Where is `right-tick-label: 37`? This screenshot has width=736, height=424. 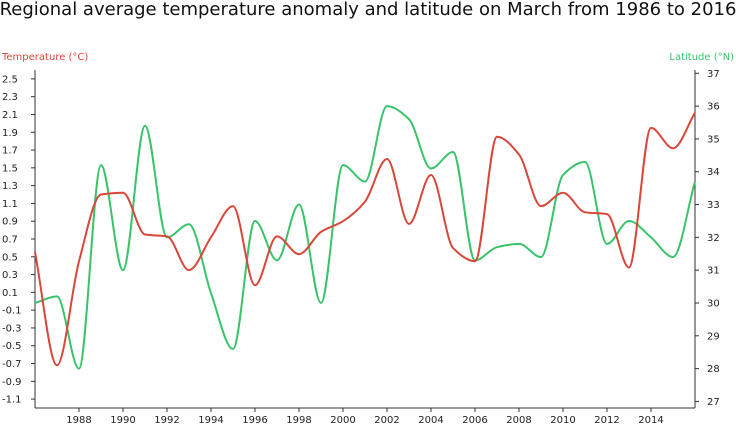
right-tick-label: 37 is located at coordinates (713, 74).